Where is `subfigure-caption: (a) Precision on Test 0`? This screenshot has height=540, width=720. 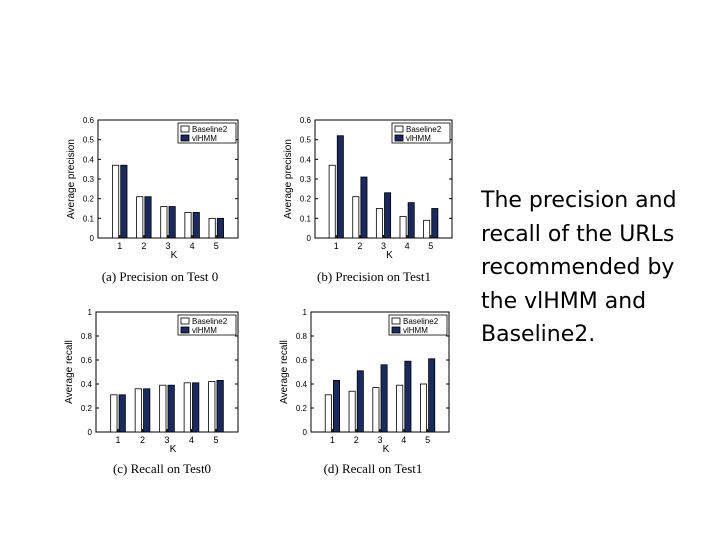
subfigure-caption: (a) Precision on Test 0 is located at coordinates (160, 276).